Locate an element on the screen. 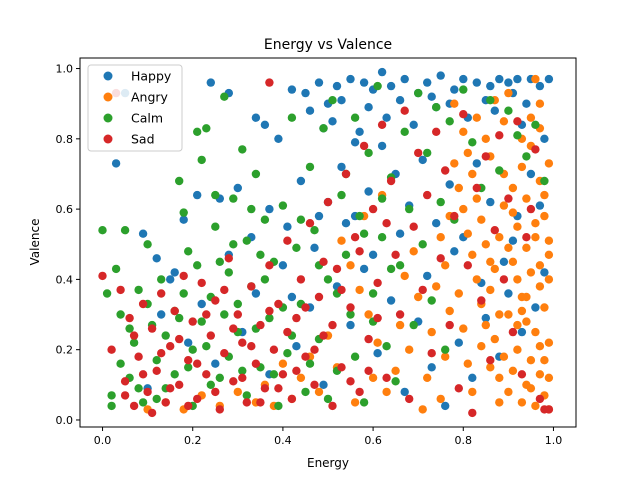  x-tick-label: 1.0 is located at coordinates (554, 440).